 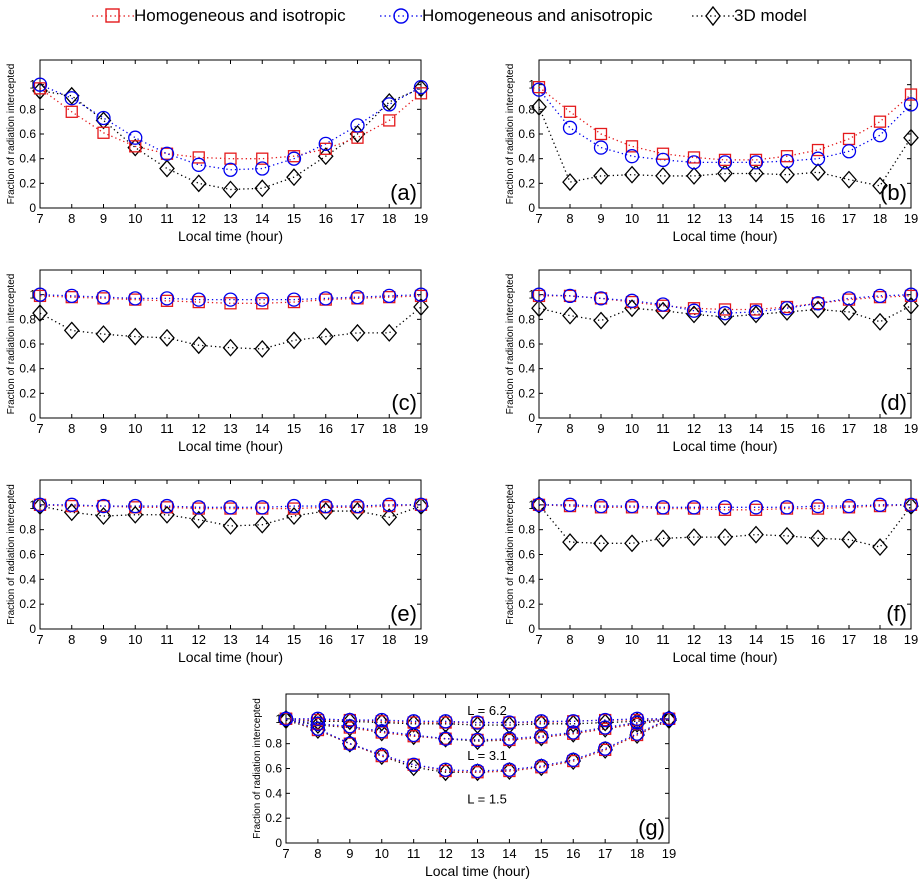 What do you see at coordinates (230, 554) in the screenshot?
I see `plot-area` at bounding box center [230, 554].